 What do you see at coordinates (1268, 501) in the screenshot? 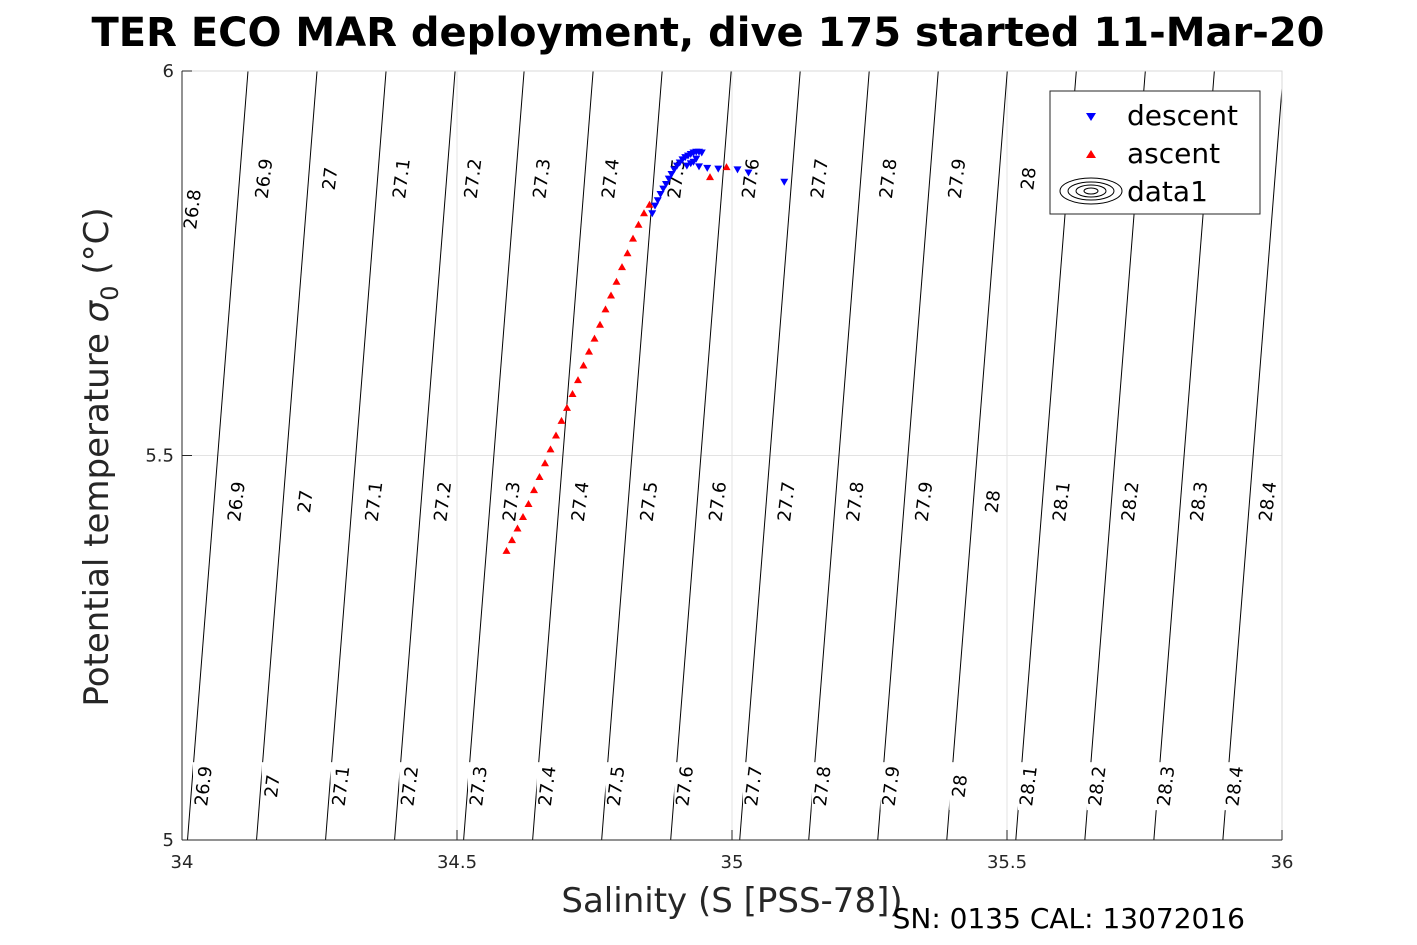
I see `contour-label: 28.4` at bounding box center [1268, 501].